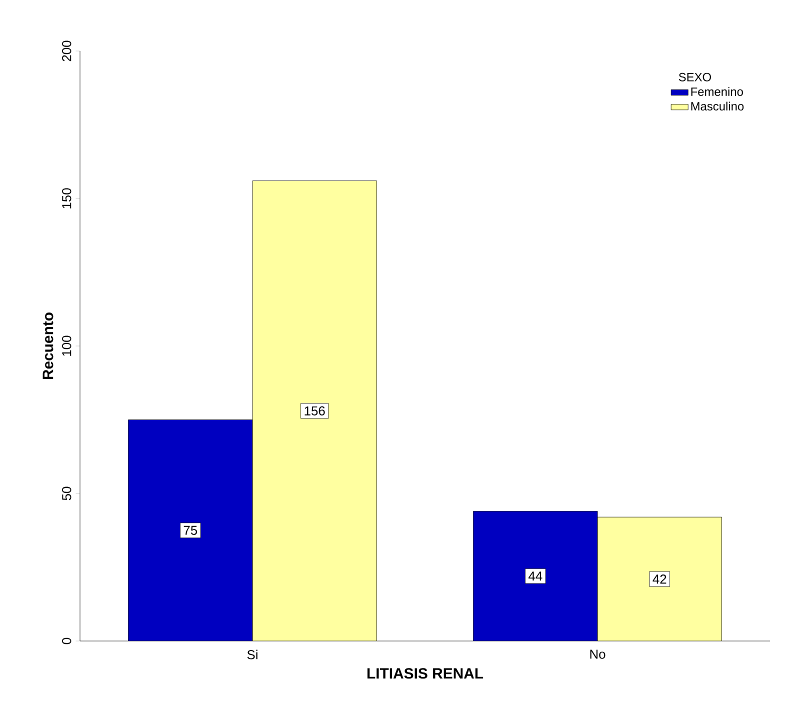 This screenshot has height=726, width=802. I want to click on y-tick-label: 150, so click(67, 198).